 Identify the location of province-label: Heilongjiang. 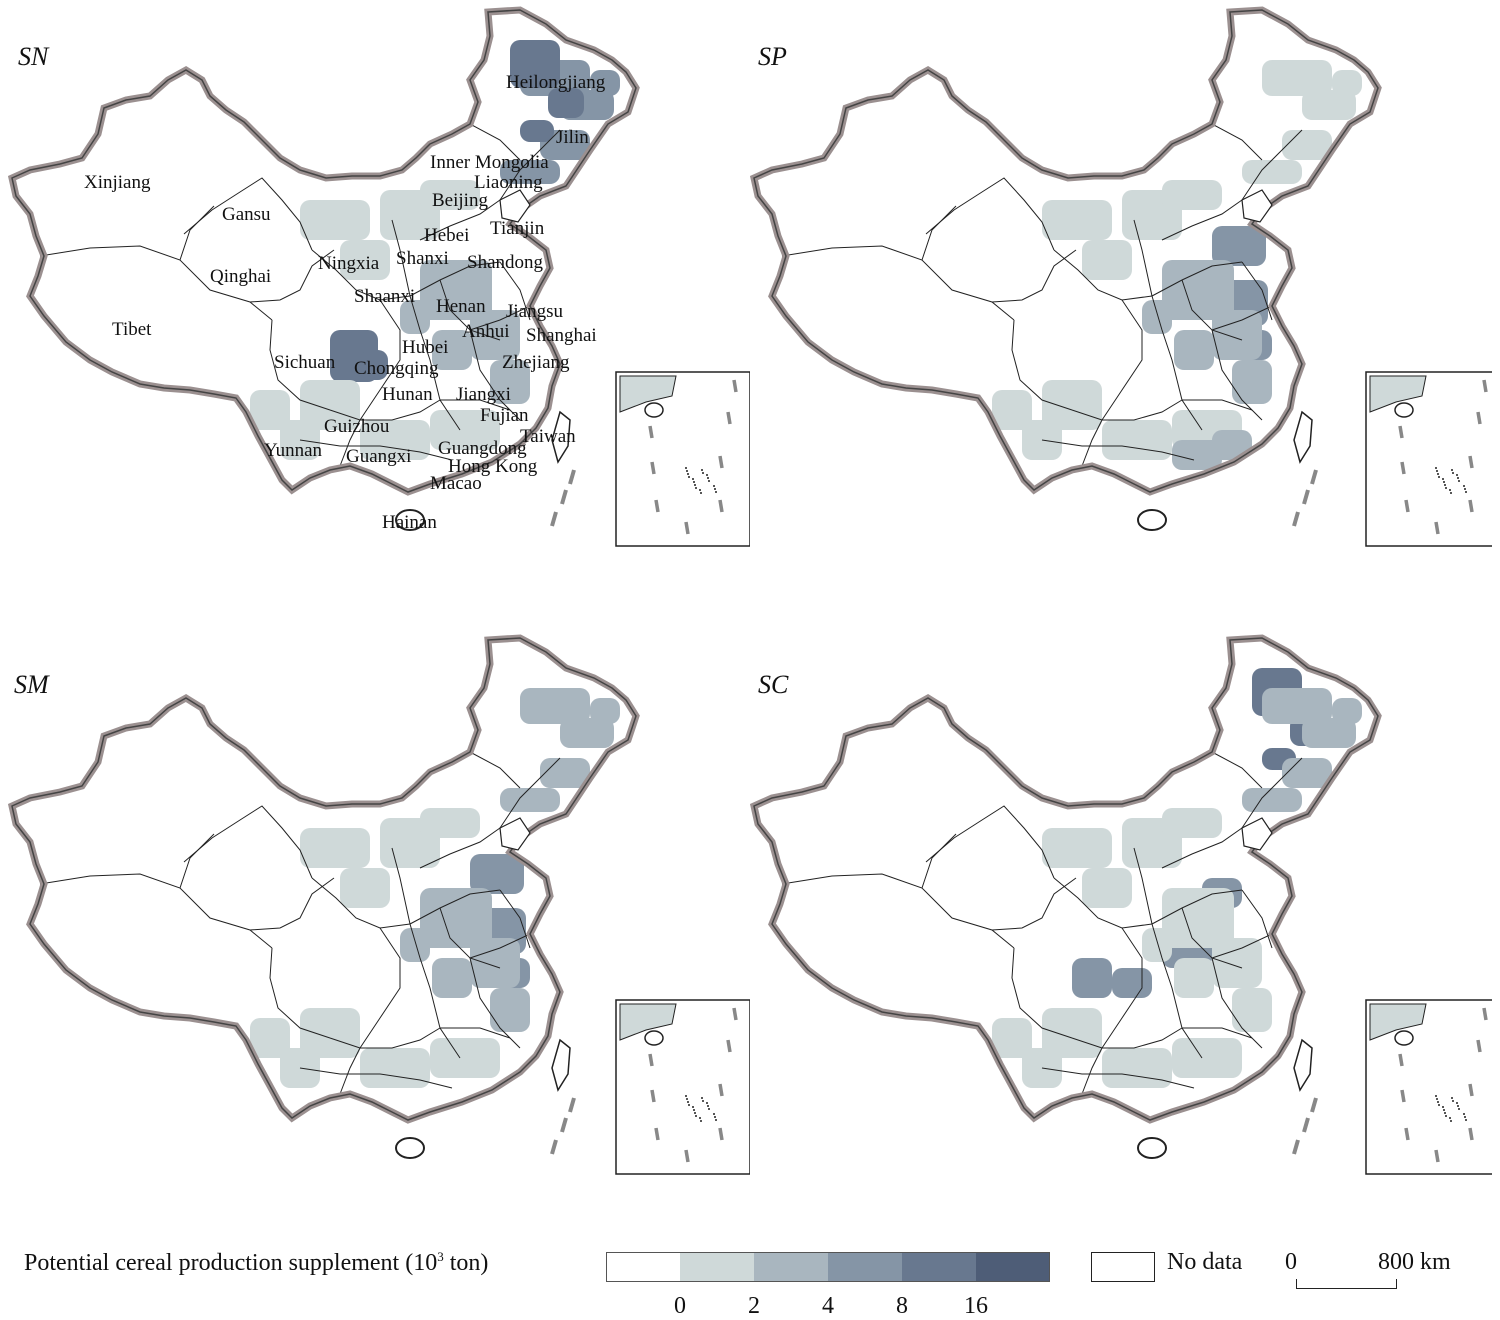
(556, 82).